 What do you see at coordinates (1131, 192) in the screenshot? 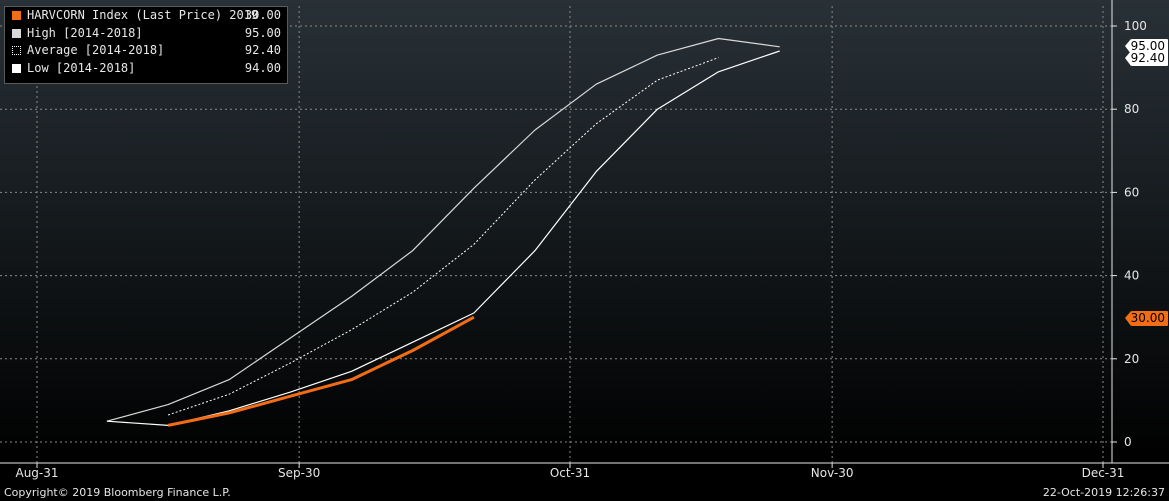
I see `y-tick-label: 60` at bounding box center [1131, 192].